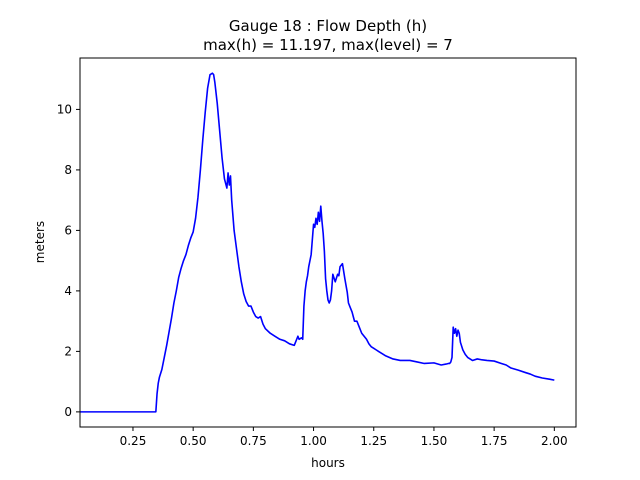 This screenshot has height=480, width=640. What do you see at coordinates (494, 441) in the screenshot?
I see `x-tick-label: 1.75` at bounding box center [494, 441].